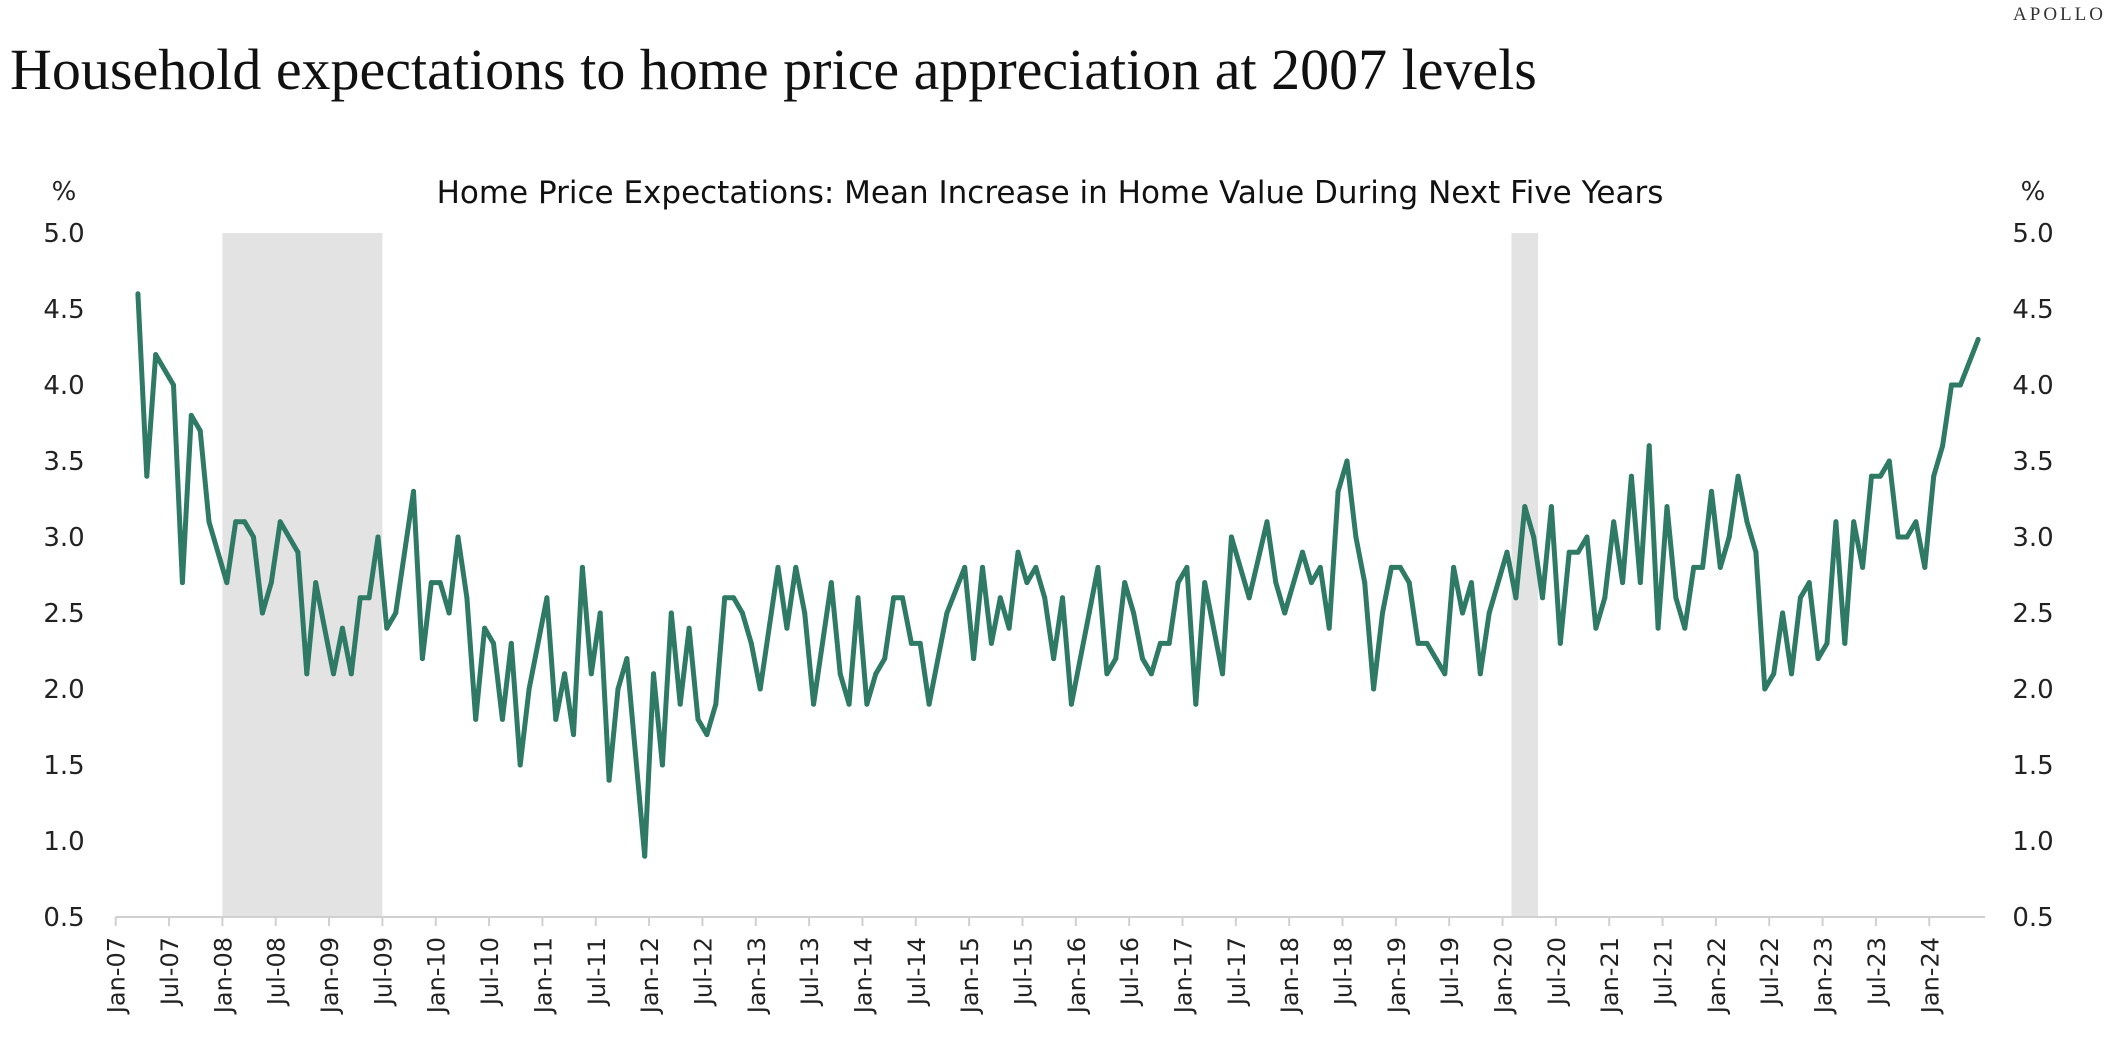 The width and height of the screenshot is (2116, 1038). Describe the element at coordinates (2032, 462) in the screenshot. I see `y-tick-label-right: 3.5` at that location.